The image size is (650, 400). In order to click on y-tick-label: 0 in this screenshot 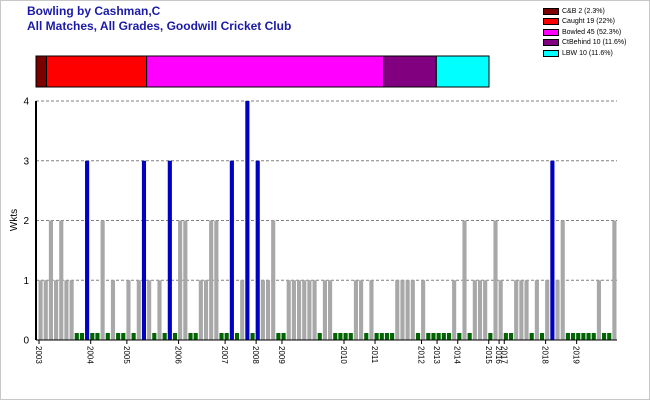, I will do `click(26, 341)`.